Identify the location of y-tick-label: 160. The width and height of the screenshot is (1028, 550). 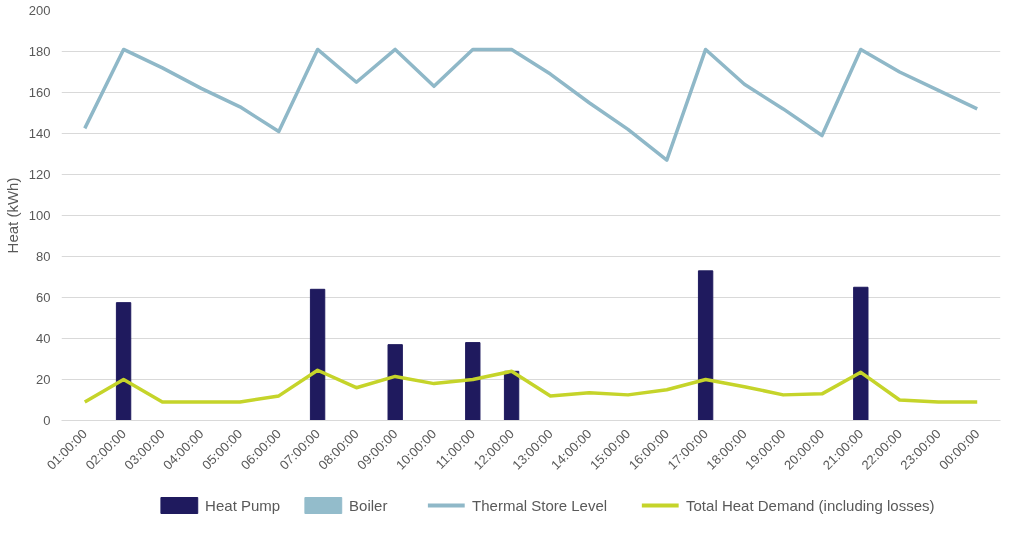
(39, 92).